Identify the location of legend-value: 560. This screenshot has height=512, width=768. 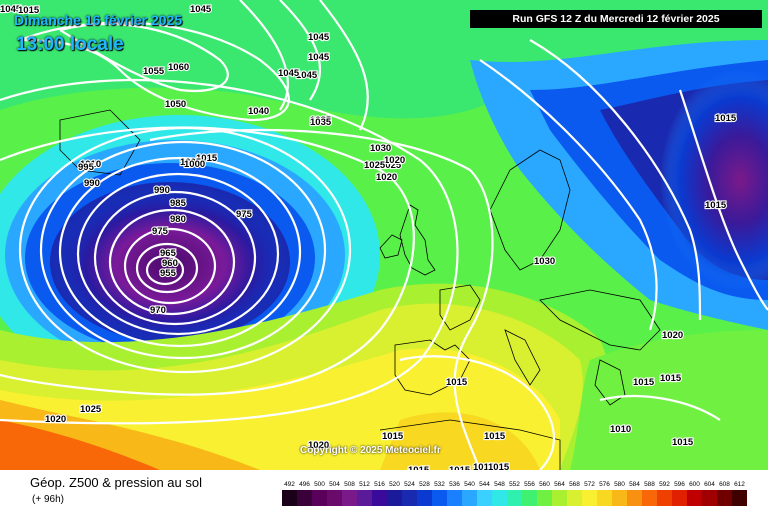
(544, 484).